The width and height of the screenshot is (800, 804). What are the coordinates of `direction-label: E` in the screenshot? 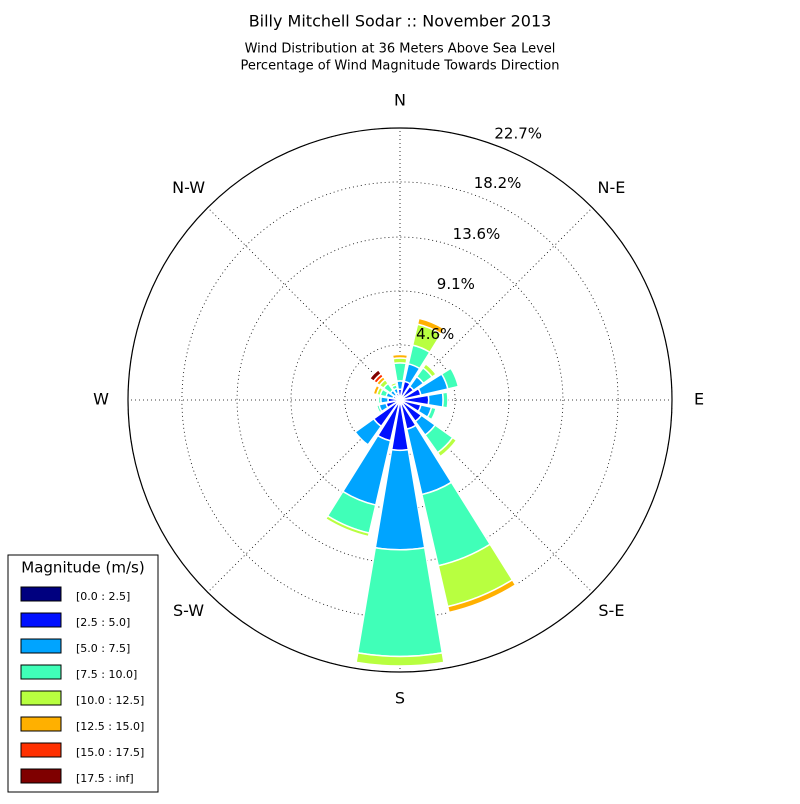 It's located at (699, 399).